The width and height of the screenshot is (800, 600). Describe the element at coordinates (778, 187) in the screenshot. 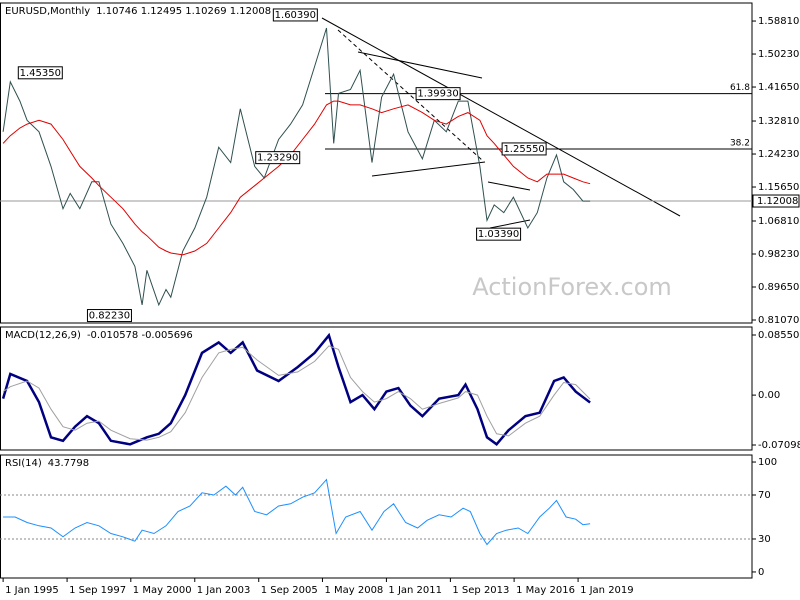

I see `y-tick-label: 1.15650` at that location.